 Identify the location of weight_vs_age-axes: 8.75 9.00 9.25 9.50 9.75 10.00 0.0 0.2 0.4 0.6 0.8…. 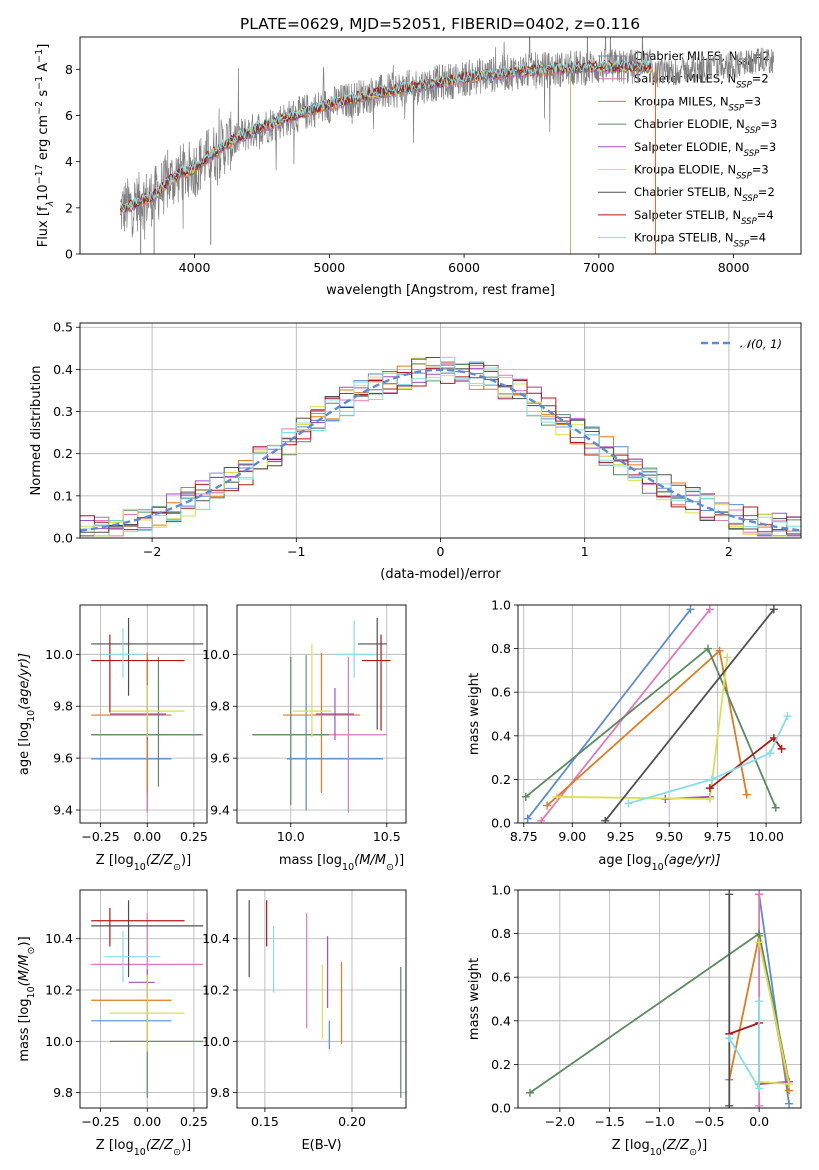
(646, 721).